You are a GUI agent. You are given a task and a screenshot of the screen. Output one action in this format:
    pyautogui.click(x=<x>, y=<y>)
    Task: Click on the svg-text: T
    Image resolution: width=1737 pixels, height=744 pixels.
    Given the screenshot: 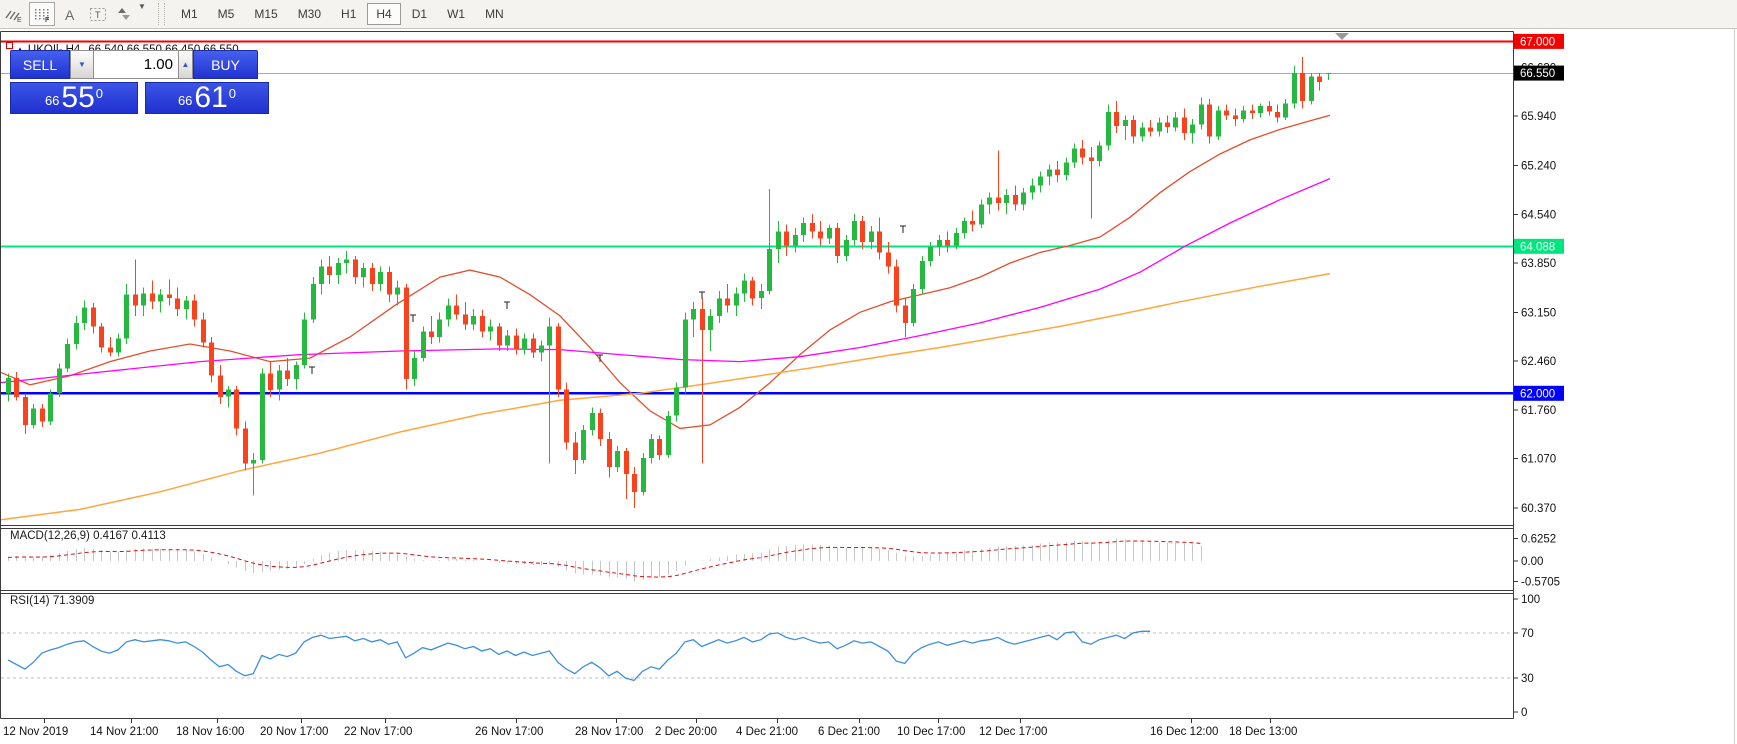 What is the action you would take?
    pyautogui.click(x=98, y=15)
    